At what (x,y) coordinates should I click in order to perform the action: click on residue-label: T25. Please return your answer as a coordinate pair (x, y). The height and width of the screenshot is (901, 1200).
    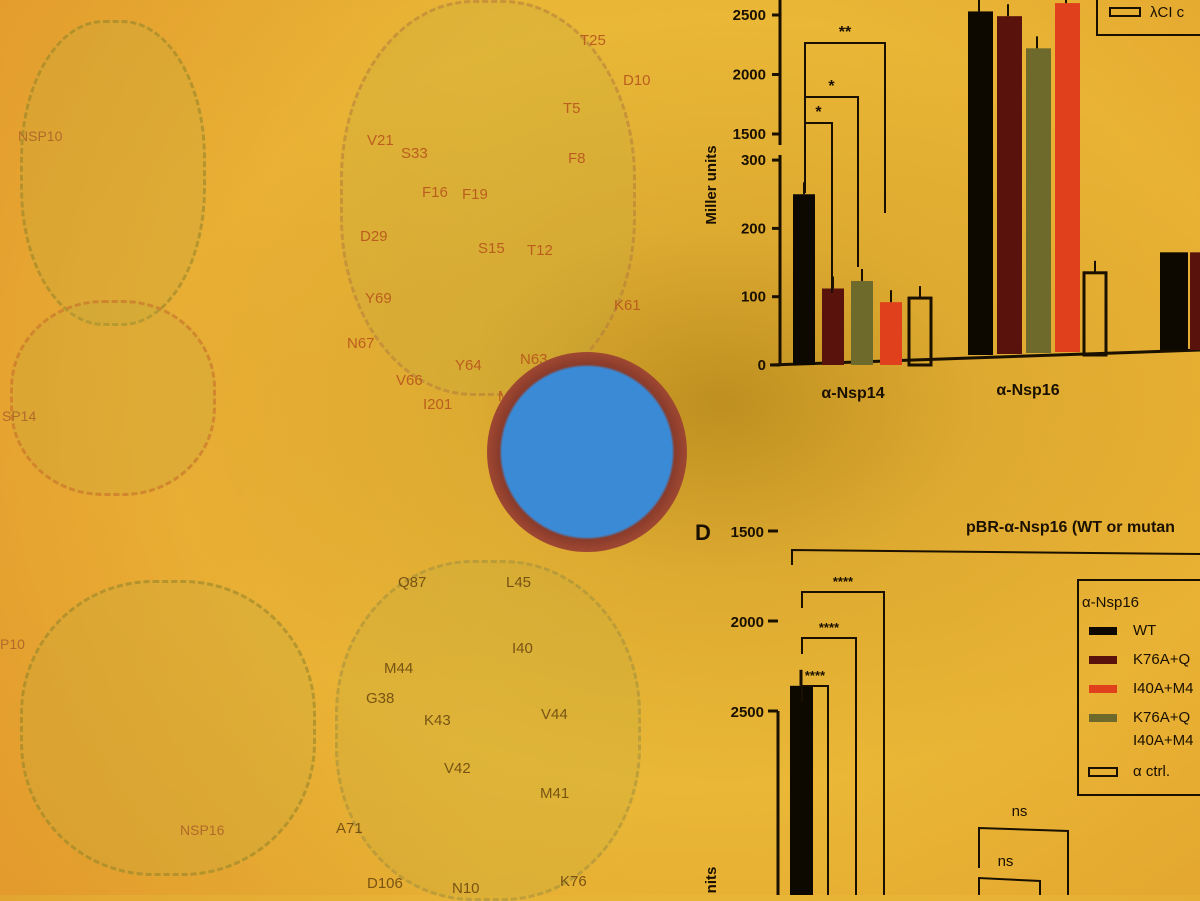
    Looking at the image, I should click on (593, 40).